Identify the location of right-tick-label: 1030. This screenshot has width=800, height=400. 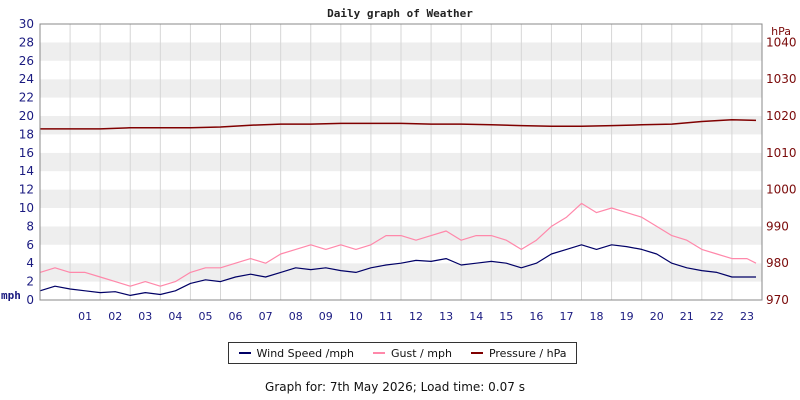
(781, 79).